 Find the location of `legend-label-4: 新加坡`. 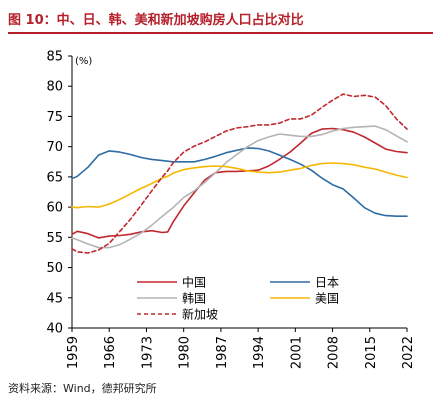

legend-label-4: 新加坡 is located at coordinates (200, 314).